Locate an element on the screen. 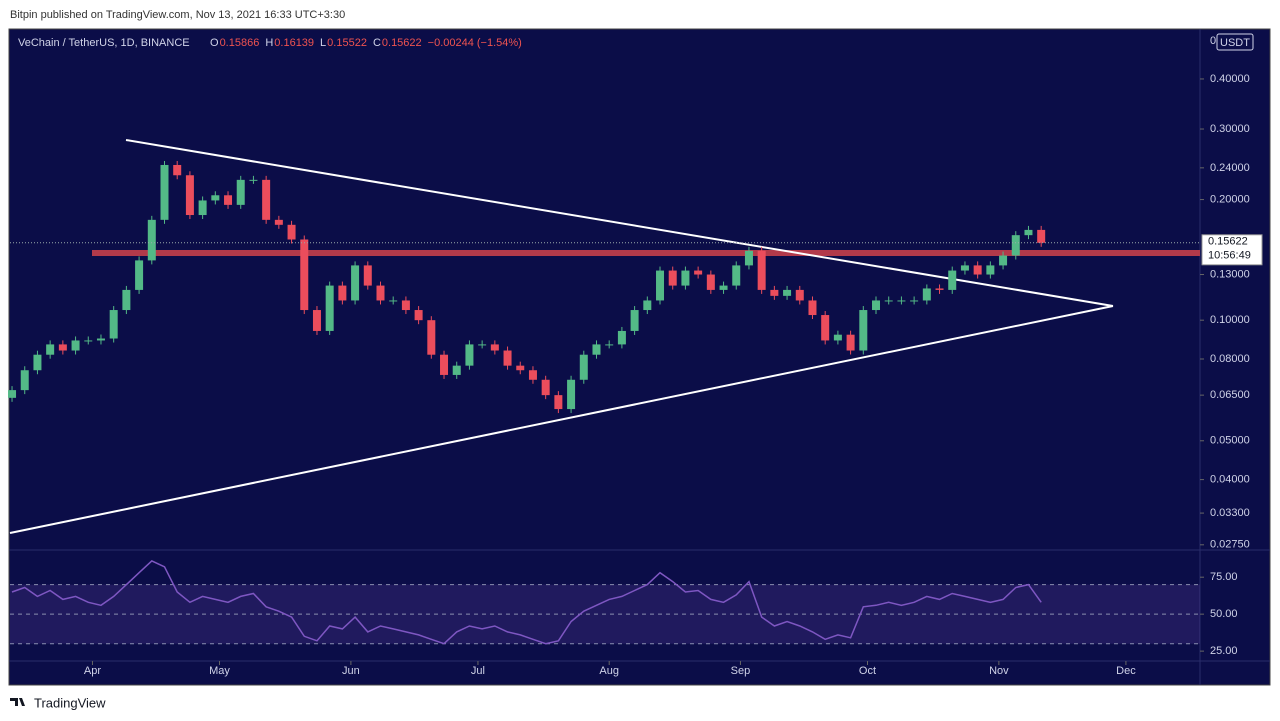  logo is located at coordinates (17, 702).